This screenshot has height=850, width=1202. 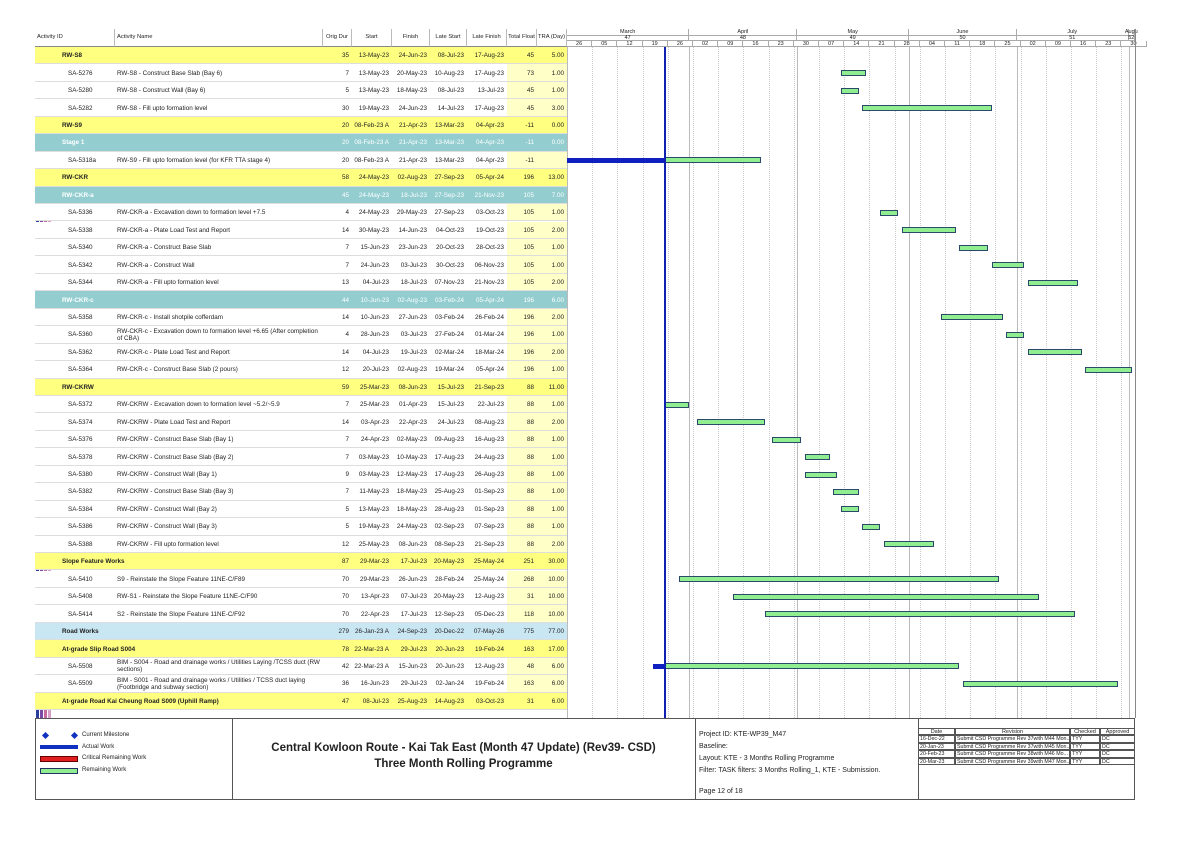 What do you see at coordinates (345, 126) in the screenshot?
I see `cell-dur: 20` at bounding box center [345, 126].